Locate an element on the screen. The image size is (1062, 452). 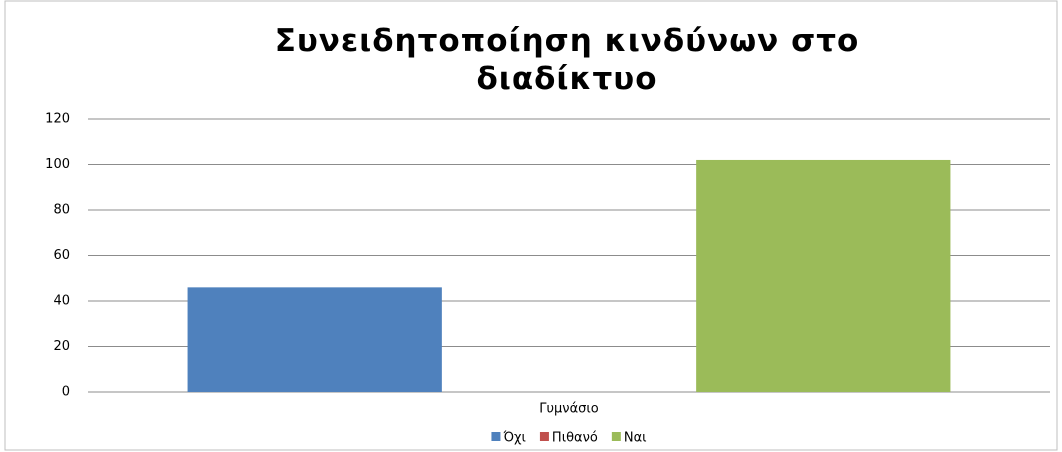
y-tick-label: 100 is located at coordinates (57, 164).